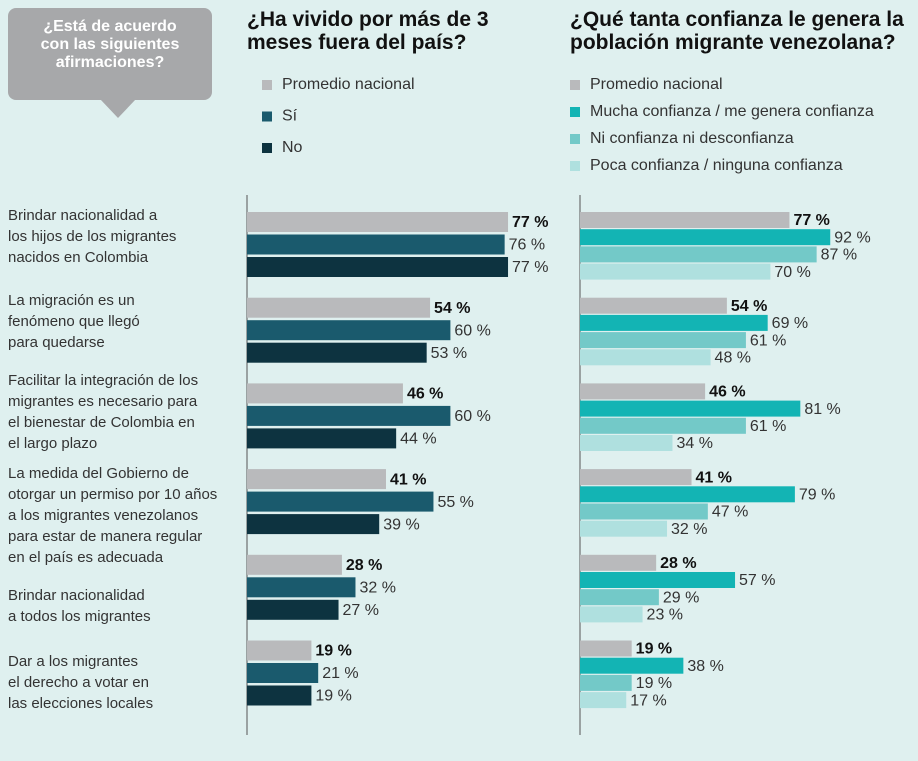 The width and height of the screenshot is (918, 761). I want to click on value-label: 21 %, so click(340, 673).